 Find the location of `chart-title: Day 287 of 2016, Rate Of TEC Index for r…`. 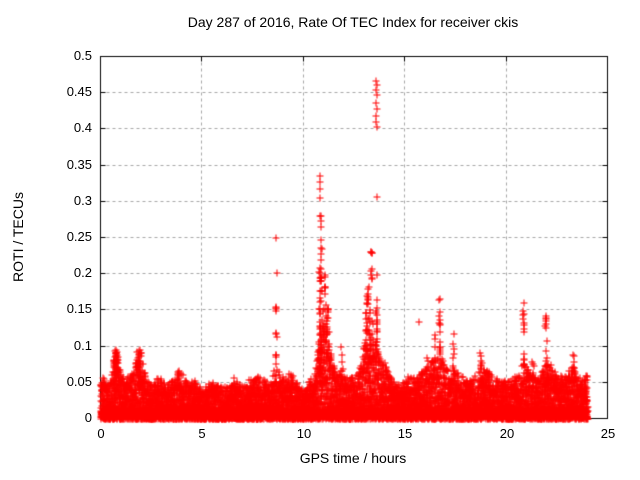

chart-title: Day 287 of 2016, Rate Of TEC Index for r… is located at coordinates (353, 22).